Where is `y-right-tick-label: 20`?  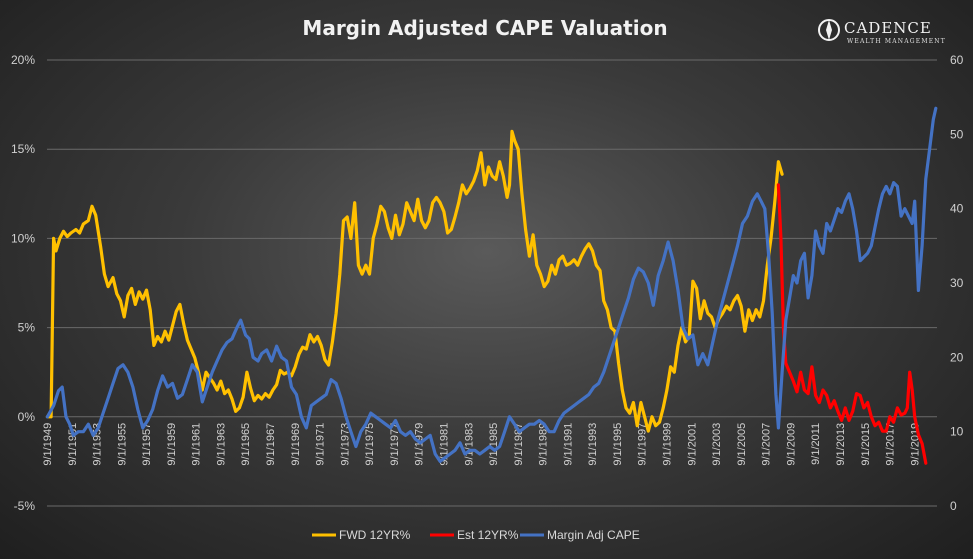 y-right-tick-label: 20 is located at coordinates (957, 357).